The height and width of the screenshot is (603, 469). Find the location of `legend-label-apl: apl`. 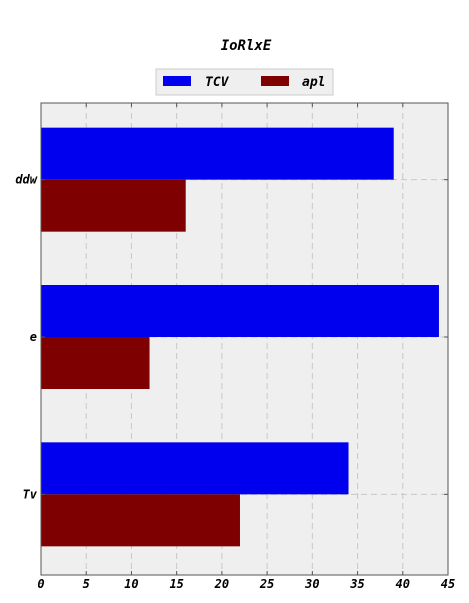

legend-label-apl: apl is located at coordinates (313, 82).